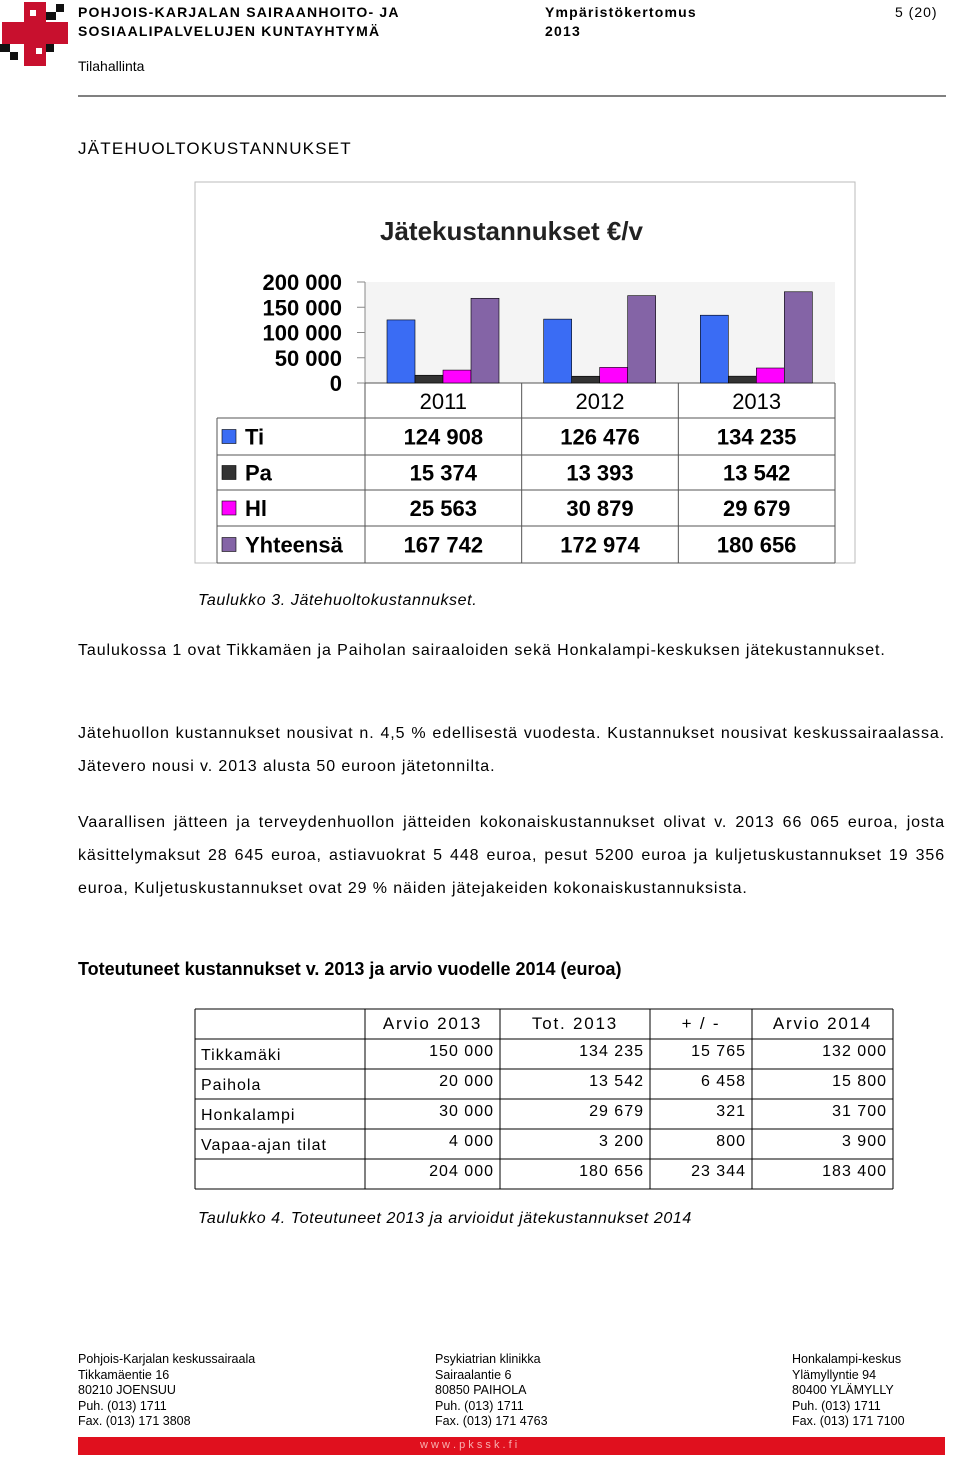 This screenshot has height=1461, width=960. I want to click on footer-line: Fax. (013) 171 3808, so click(134, 1421).